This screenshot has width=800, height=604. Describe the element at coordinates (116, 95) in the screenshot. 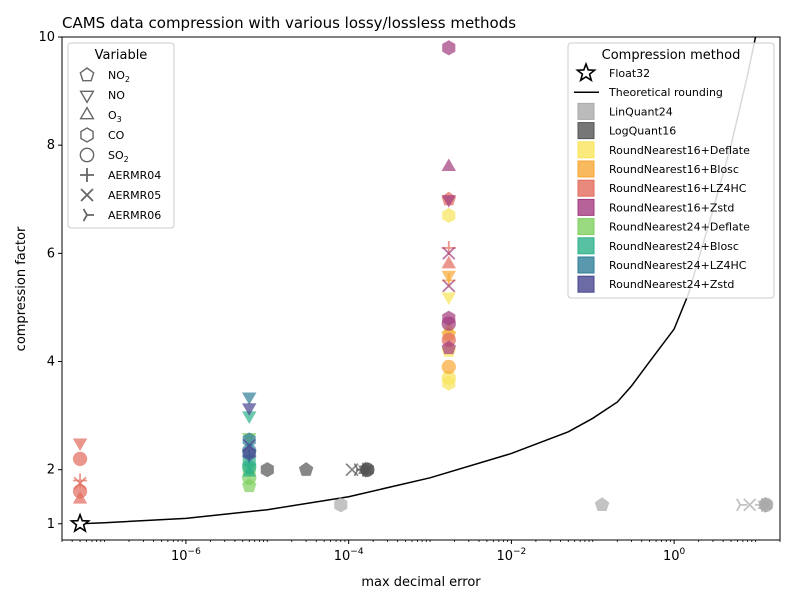

I see `legend-variable-label: NO` at that location.